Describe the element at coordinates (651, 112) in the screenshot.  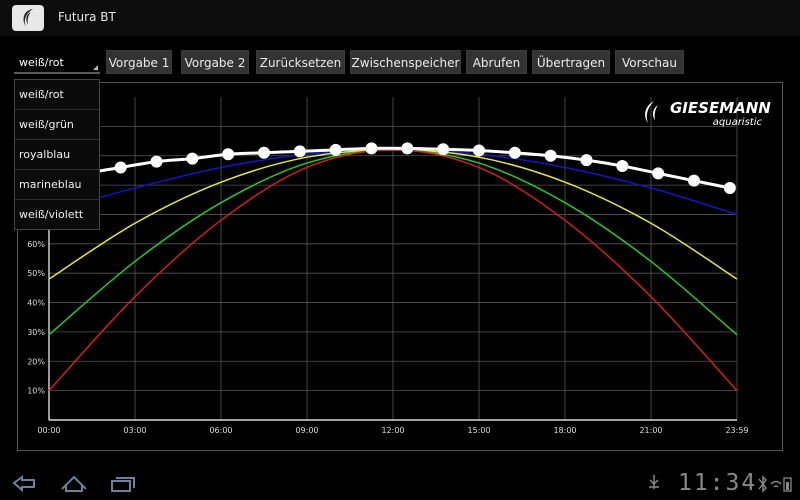
I see `logo-emblem-icon` at that location.